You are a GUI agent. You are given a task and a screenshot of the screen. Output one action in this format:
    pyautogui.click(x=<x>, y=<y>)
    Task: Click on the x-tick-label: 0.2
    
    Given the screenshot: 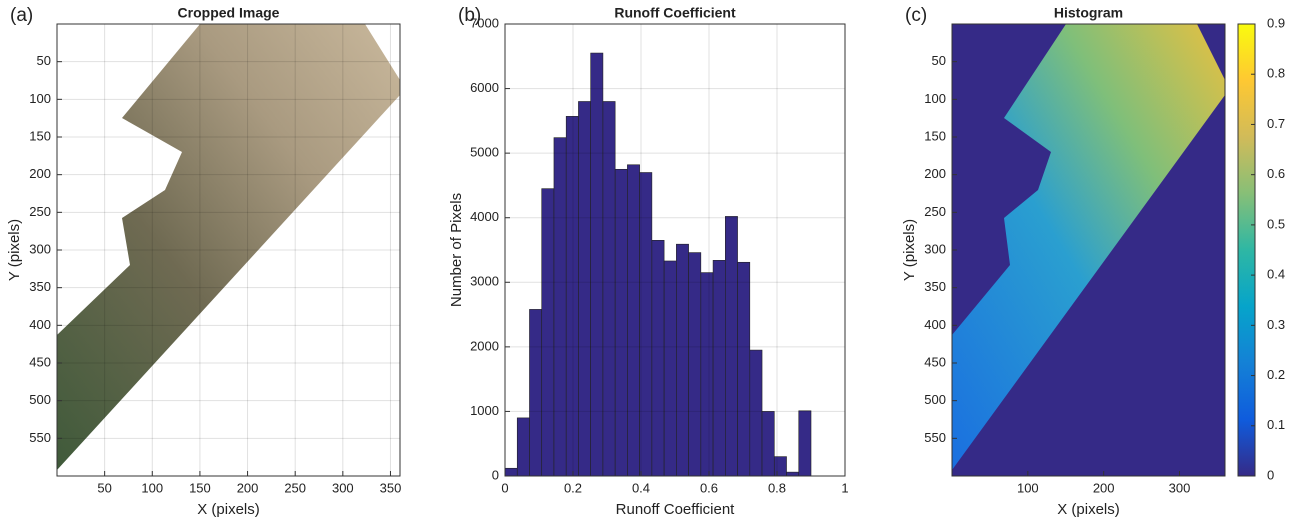 What is the action you would take?
    pyautogui.click(x=573, y=487)
    